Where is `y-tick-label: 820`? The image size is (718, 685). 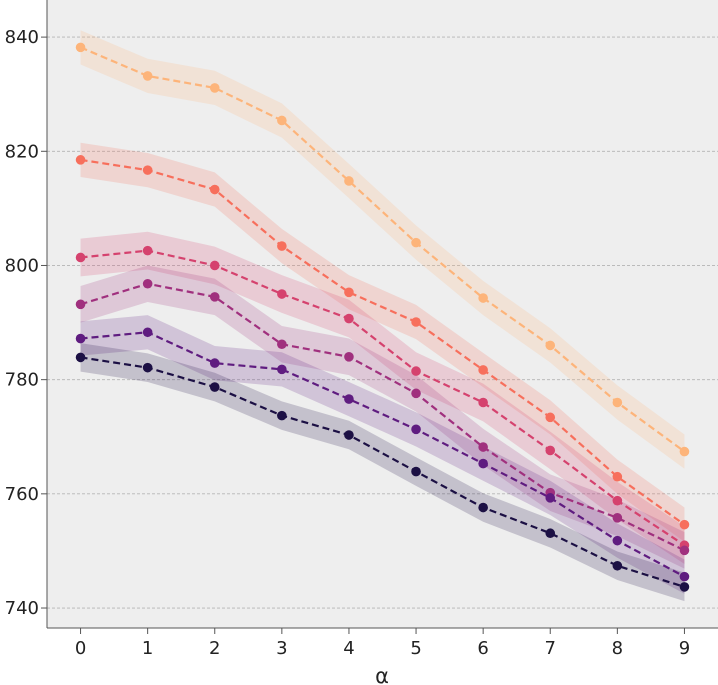 y-tick-label: 820 is located at coordinates (22, 151).